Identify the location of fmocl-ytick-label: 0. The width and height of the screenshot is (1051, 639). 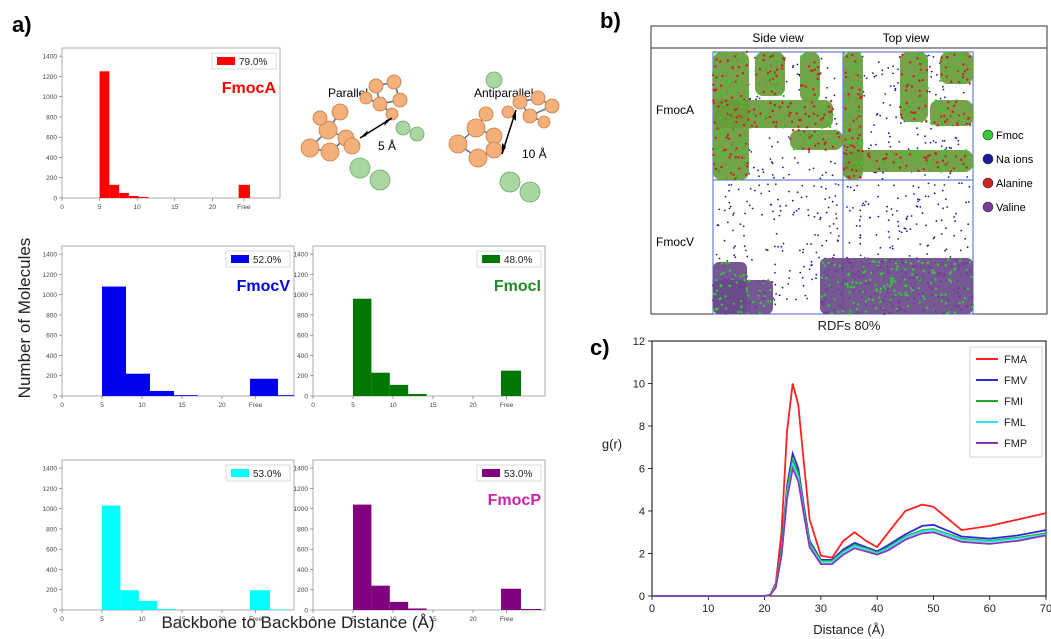
(55, 611).